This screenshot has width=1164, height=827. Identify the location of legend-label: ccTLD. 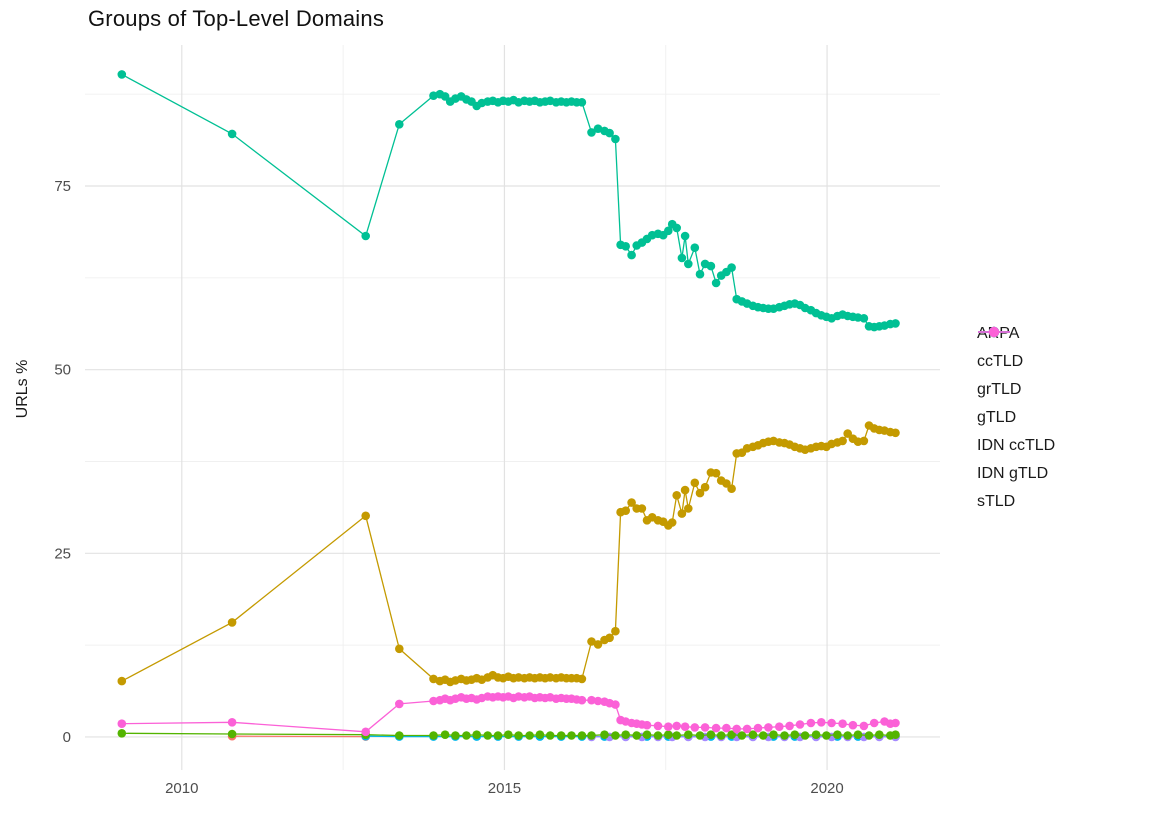
(1000, 361).